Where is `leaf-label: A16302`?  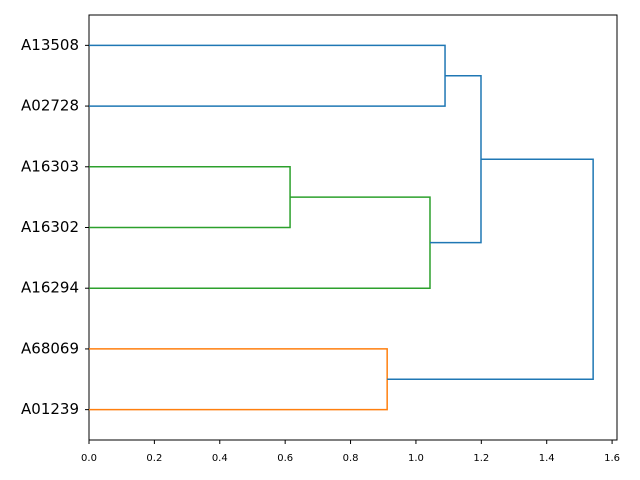 leaf-label: A16302 is located at coordinates (50, 227).